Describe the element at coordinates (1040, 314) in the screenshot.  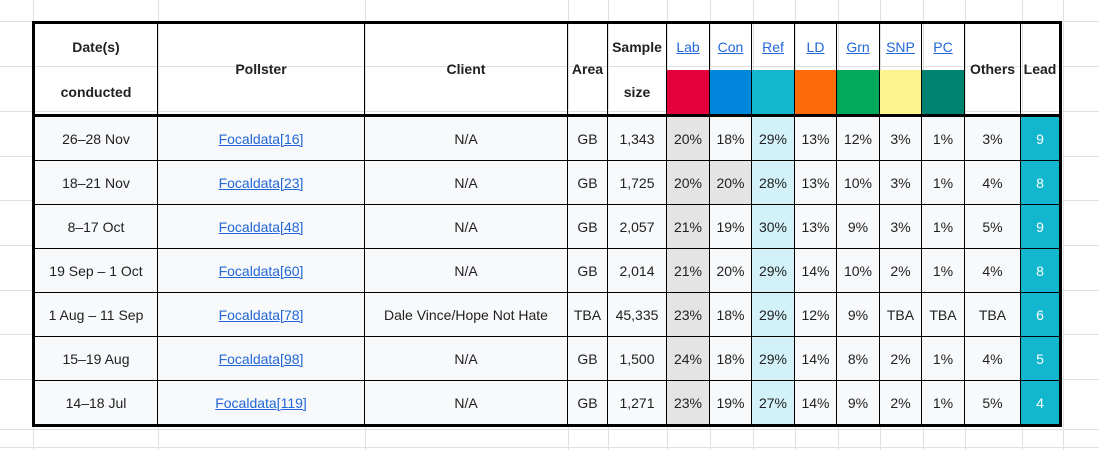
I see `lead-cell: 6` at that location.